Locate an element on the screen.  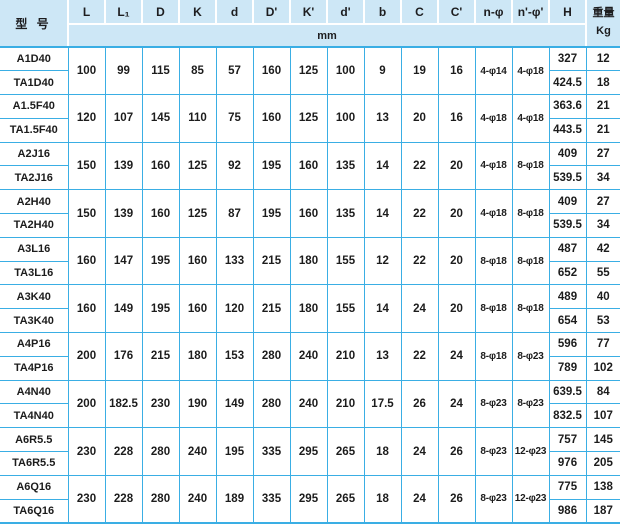
table-row: TA4N40 832.5 107 is located at coordinates (310, 416).